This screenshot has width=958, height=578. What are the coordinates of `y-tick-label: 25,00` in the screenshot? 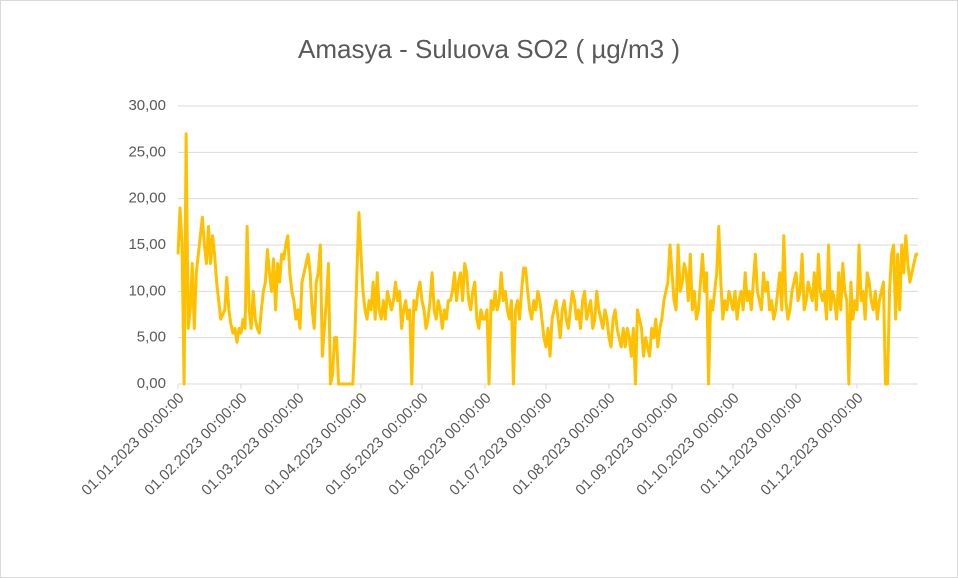 It's located at (147, 151).